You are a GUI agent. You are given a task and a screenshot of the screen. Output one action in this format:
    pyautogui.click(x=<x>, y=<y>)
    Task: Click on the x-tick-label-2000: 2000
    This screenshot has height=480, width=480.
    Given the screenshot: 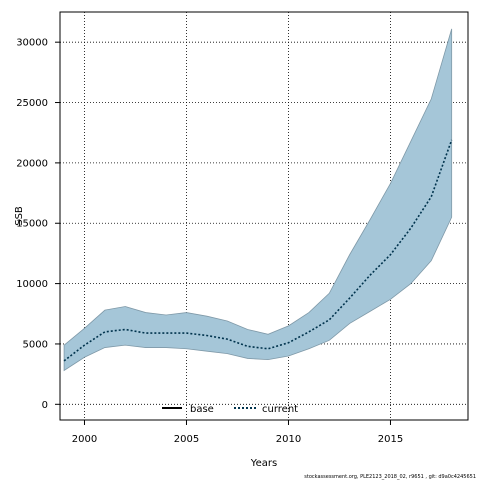 What is the action you would take?
    pyautogui.click(x=84, y=439)
    